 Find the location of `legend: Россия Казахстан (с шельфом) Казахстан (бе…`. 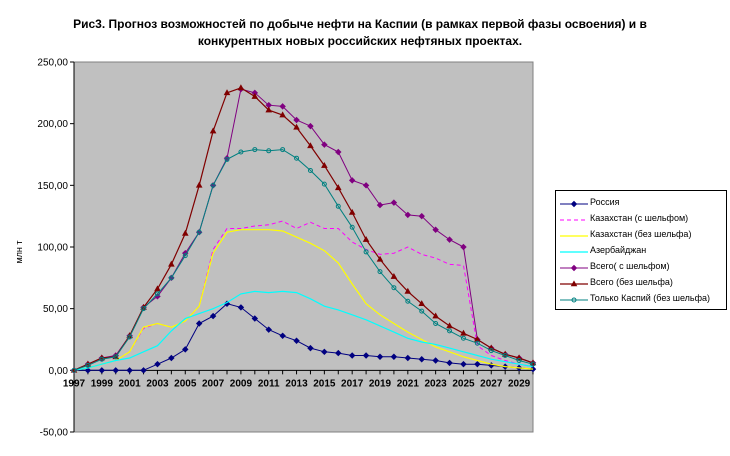

legend: Россия Казахстан (с шельфом) Казахстан (бе… is located at coordinates (641, 250).